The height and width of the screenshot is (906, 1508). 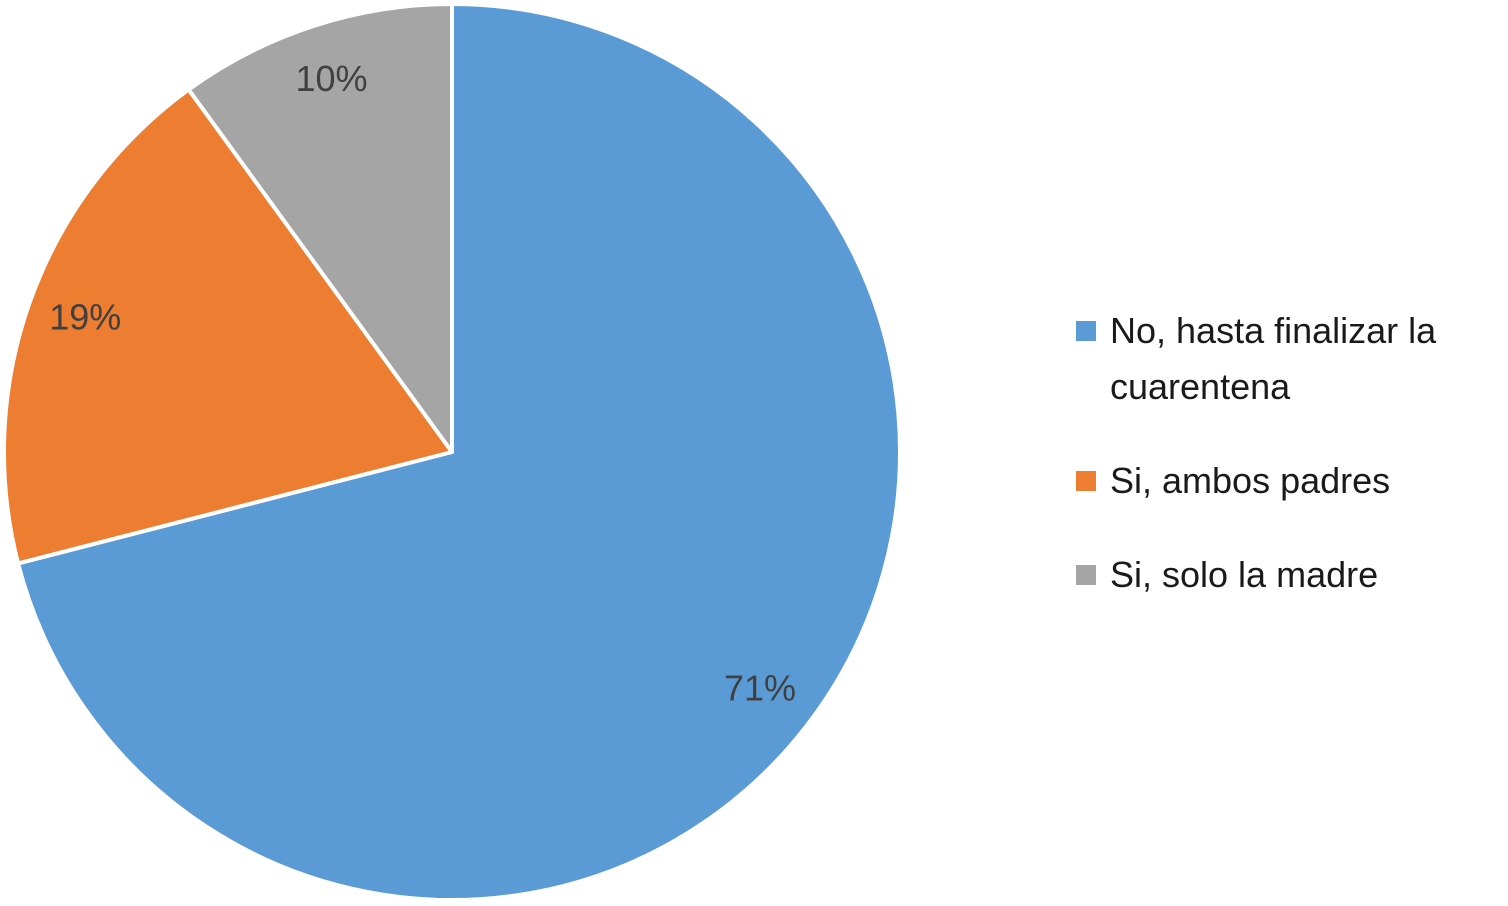 I want to click on pie-slice, so click(x=320, y=228).